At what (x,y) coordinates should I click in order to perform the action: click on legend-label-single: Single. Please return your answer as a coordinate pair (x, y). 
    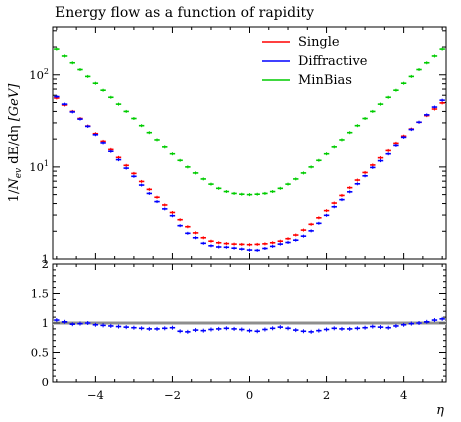
    Looking at the image, I should click on (319, 42).